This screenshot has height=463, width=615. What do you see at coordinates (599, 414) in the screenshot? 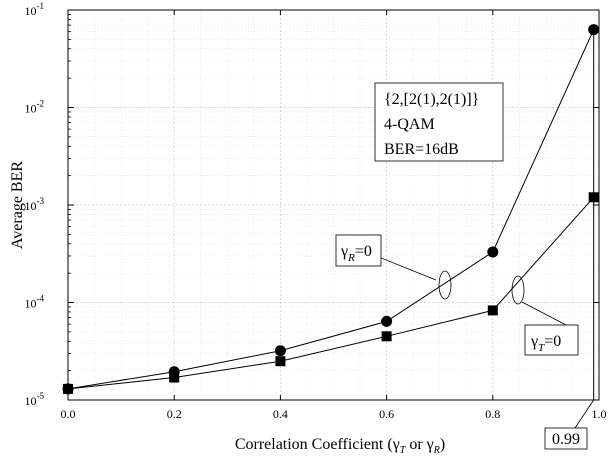
I see `x-tick-label: 1.0` at bounding box center [599, 414].